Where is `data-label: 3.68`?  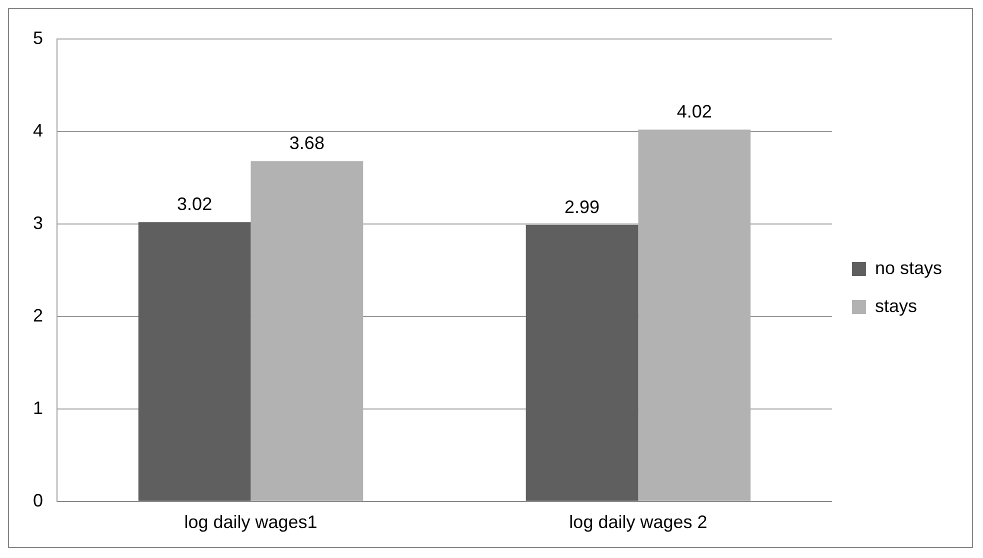
data-label: 3.68 is located at coordinates (306, 143).